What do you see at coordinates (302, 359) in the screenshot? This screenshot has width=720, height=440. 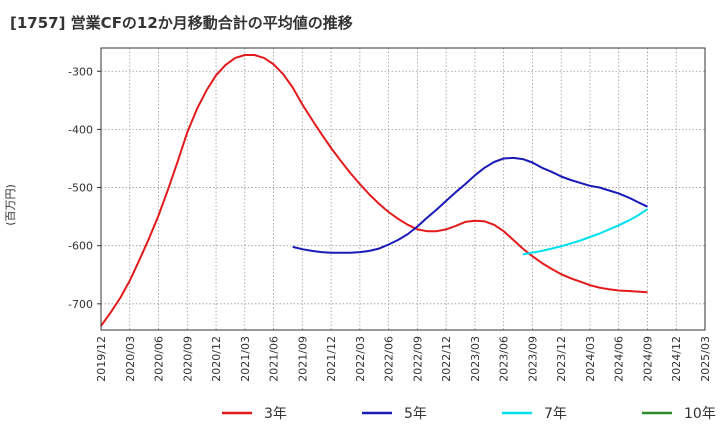 I see `x-tick-label: 2021/09` at bounding box center [302, 359].